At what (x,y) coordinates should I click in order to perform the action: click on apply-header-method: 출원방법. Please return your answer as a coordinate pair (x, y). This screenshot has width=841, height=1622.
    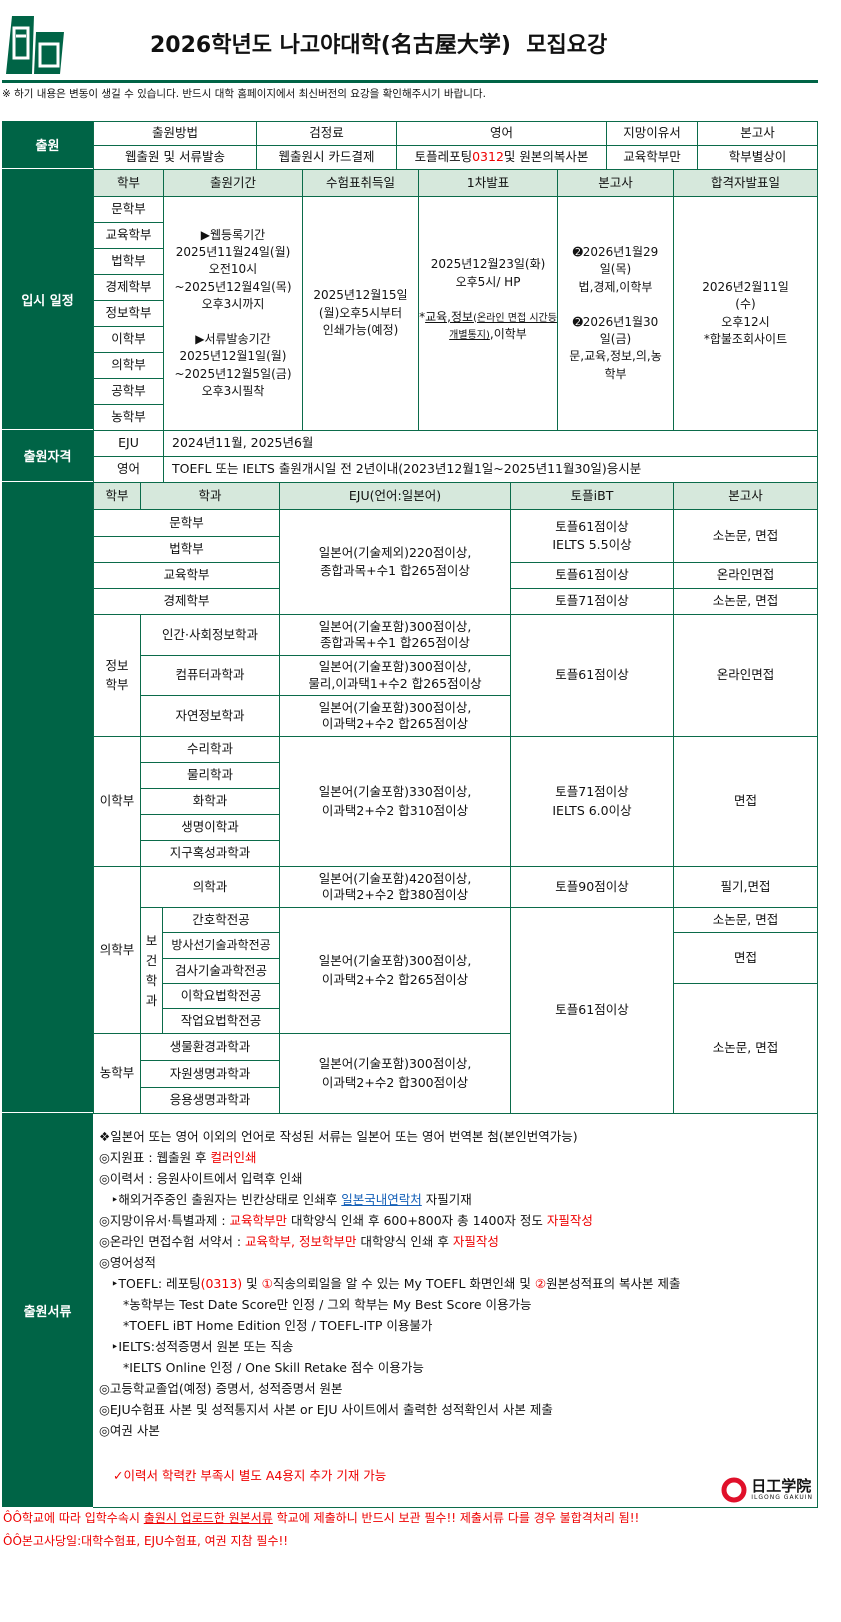
    Looking at the image, I should click on (175, 133).